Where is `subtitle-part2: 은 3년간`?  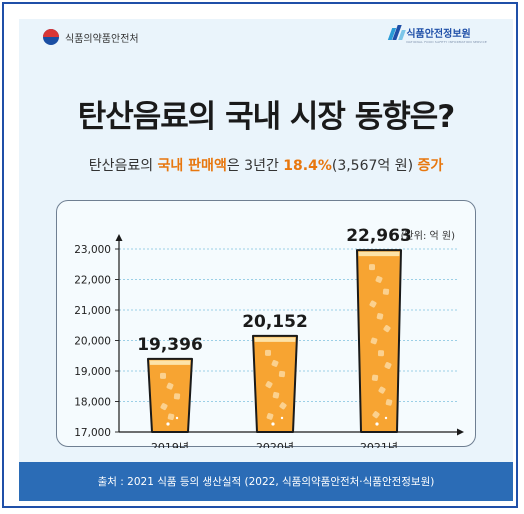
subtitle-part2: 은 3년간 is located at coordinates (255, 166).